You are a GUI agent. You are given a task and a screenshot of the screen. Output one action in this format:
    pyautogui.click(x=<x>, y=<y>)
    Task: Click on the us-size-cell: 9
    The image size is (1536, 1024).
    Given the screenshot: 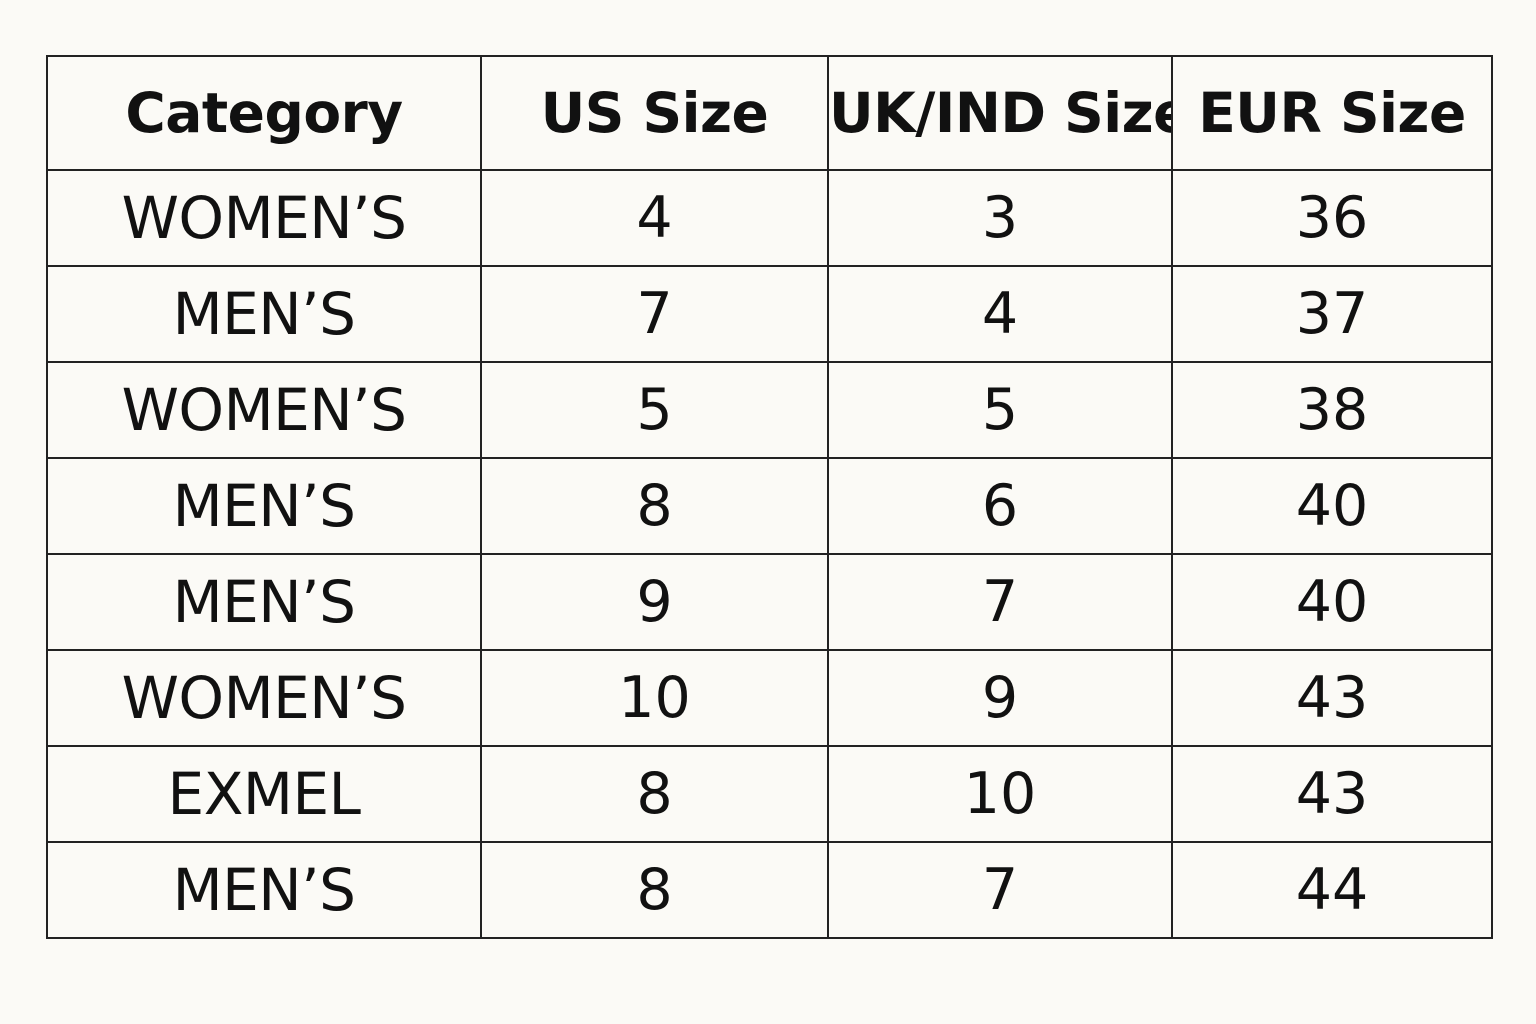 What is the action you would take?
    pyautogui.click(x=654, y=602)
    